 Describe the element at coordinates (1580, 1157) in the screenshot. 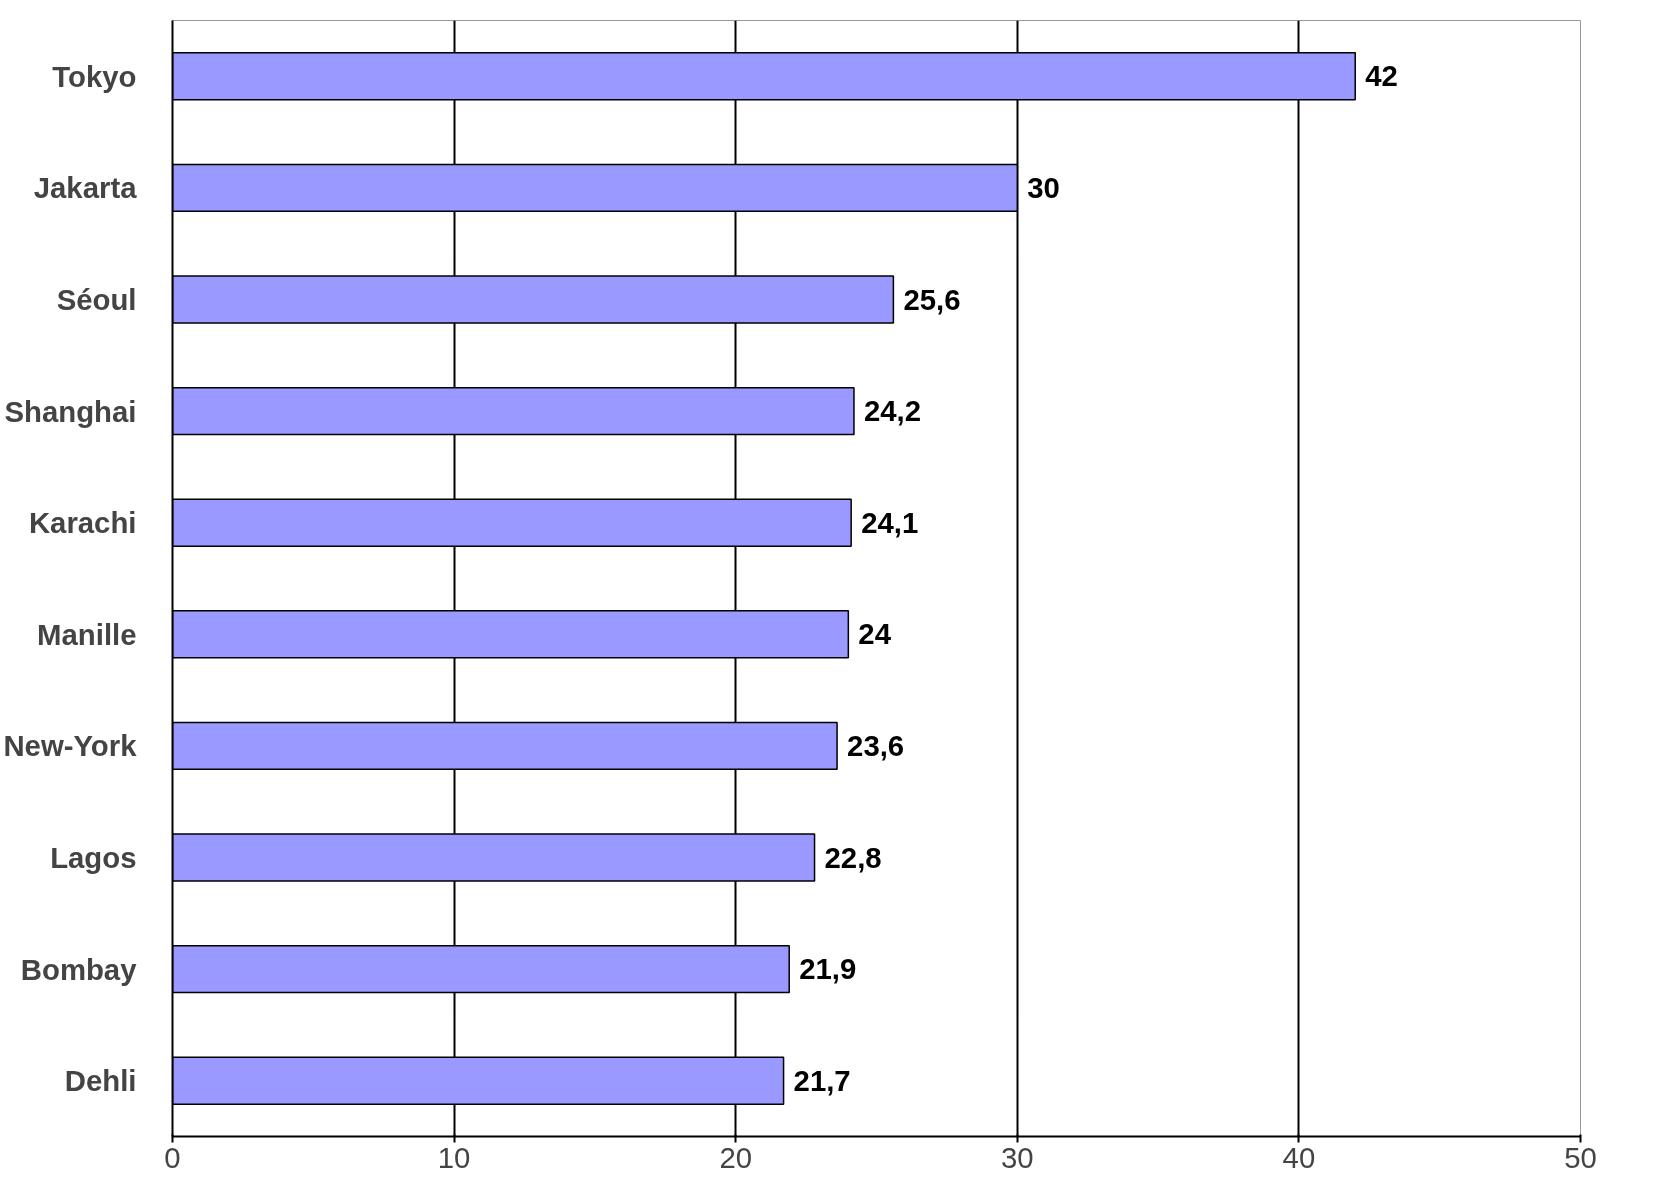

I see `x-tick-label: 50` at that location.